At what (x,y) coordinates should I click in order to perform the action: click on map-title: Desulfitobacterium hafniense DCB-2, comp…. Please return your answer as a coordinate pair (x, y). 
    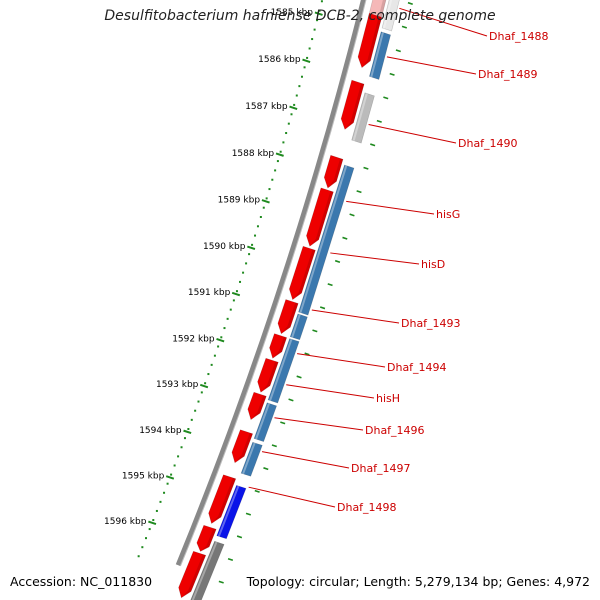
    Looking at the image, I should click on (300, 16).